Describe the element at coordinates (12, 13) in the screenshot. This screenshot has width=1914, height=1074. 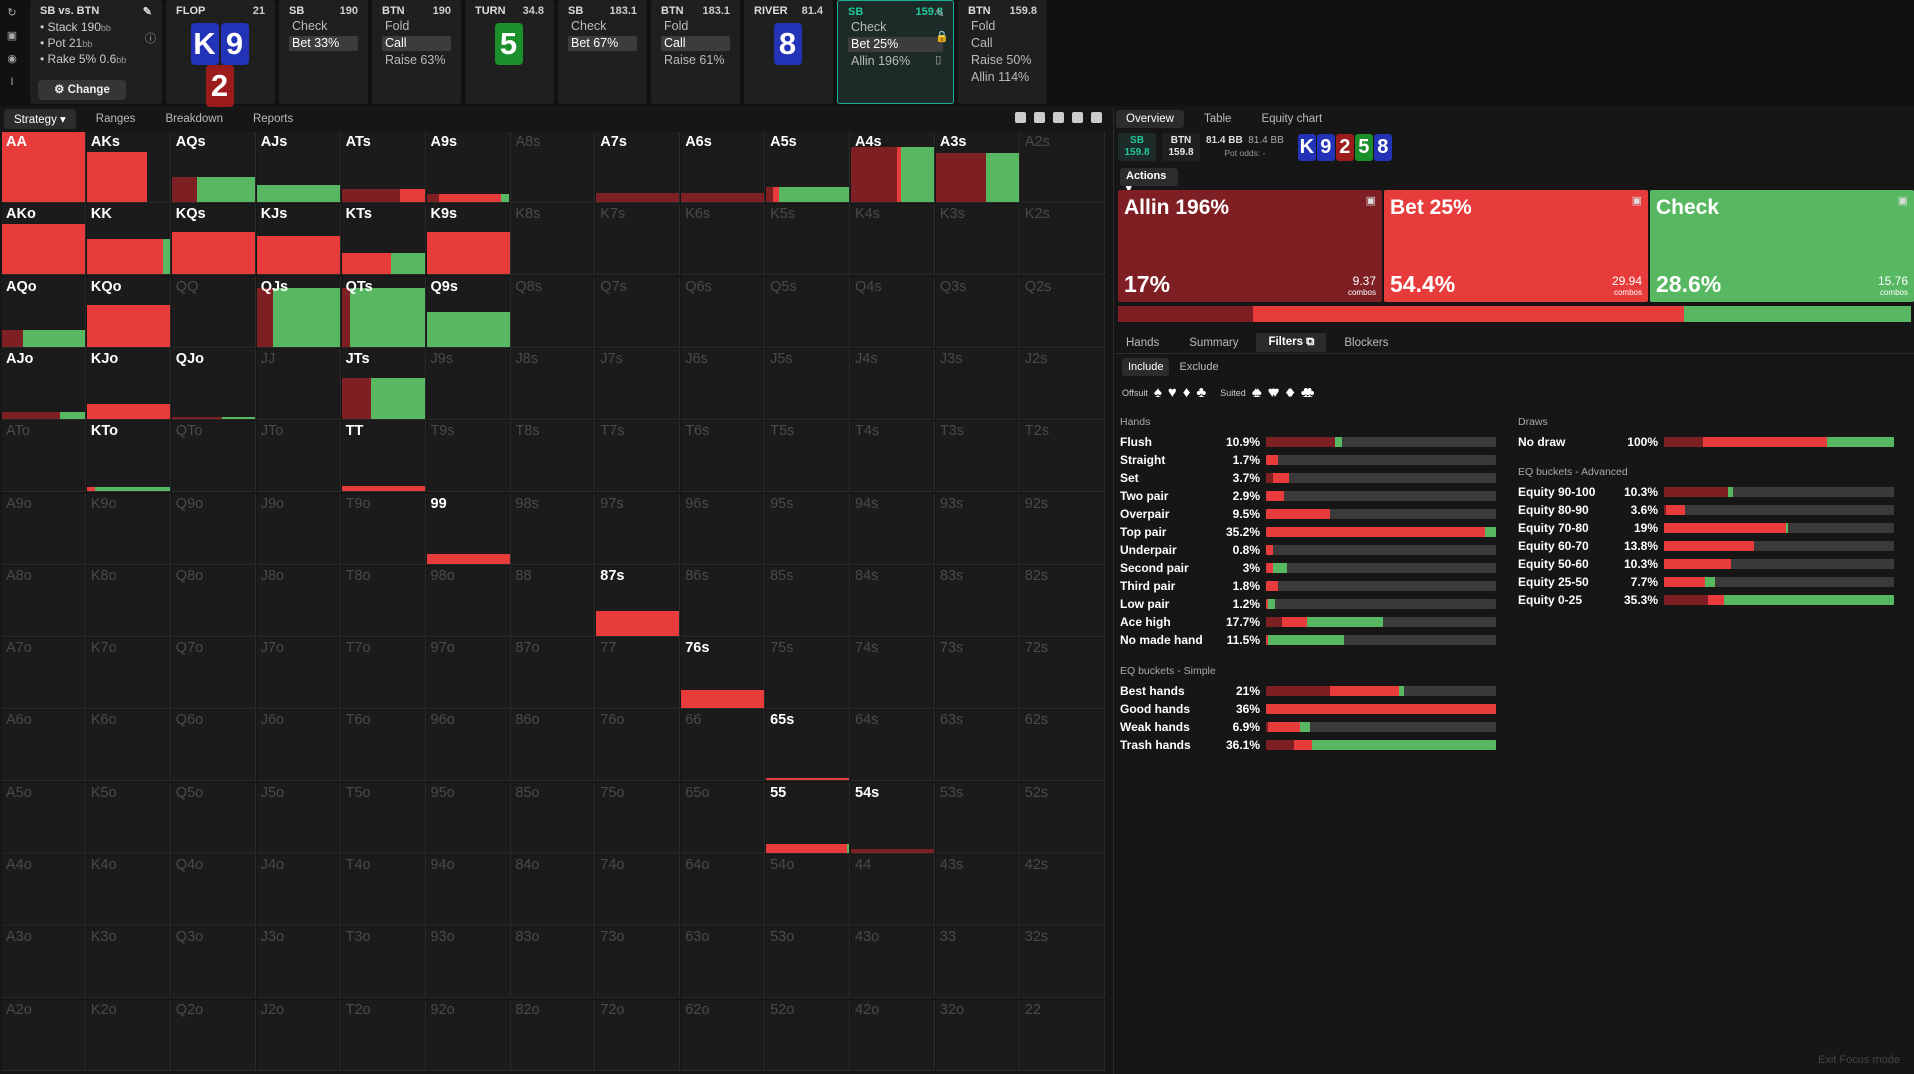
I see `refresh-icon: ↻` at that location.